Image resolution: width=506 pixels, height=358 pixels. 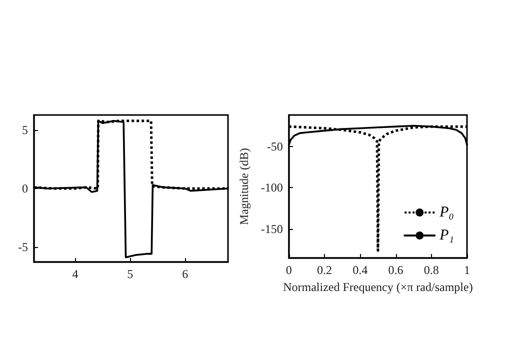 I want to click on legend-label: P₁, so click(x=446, y=236).